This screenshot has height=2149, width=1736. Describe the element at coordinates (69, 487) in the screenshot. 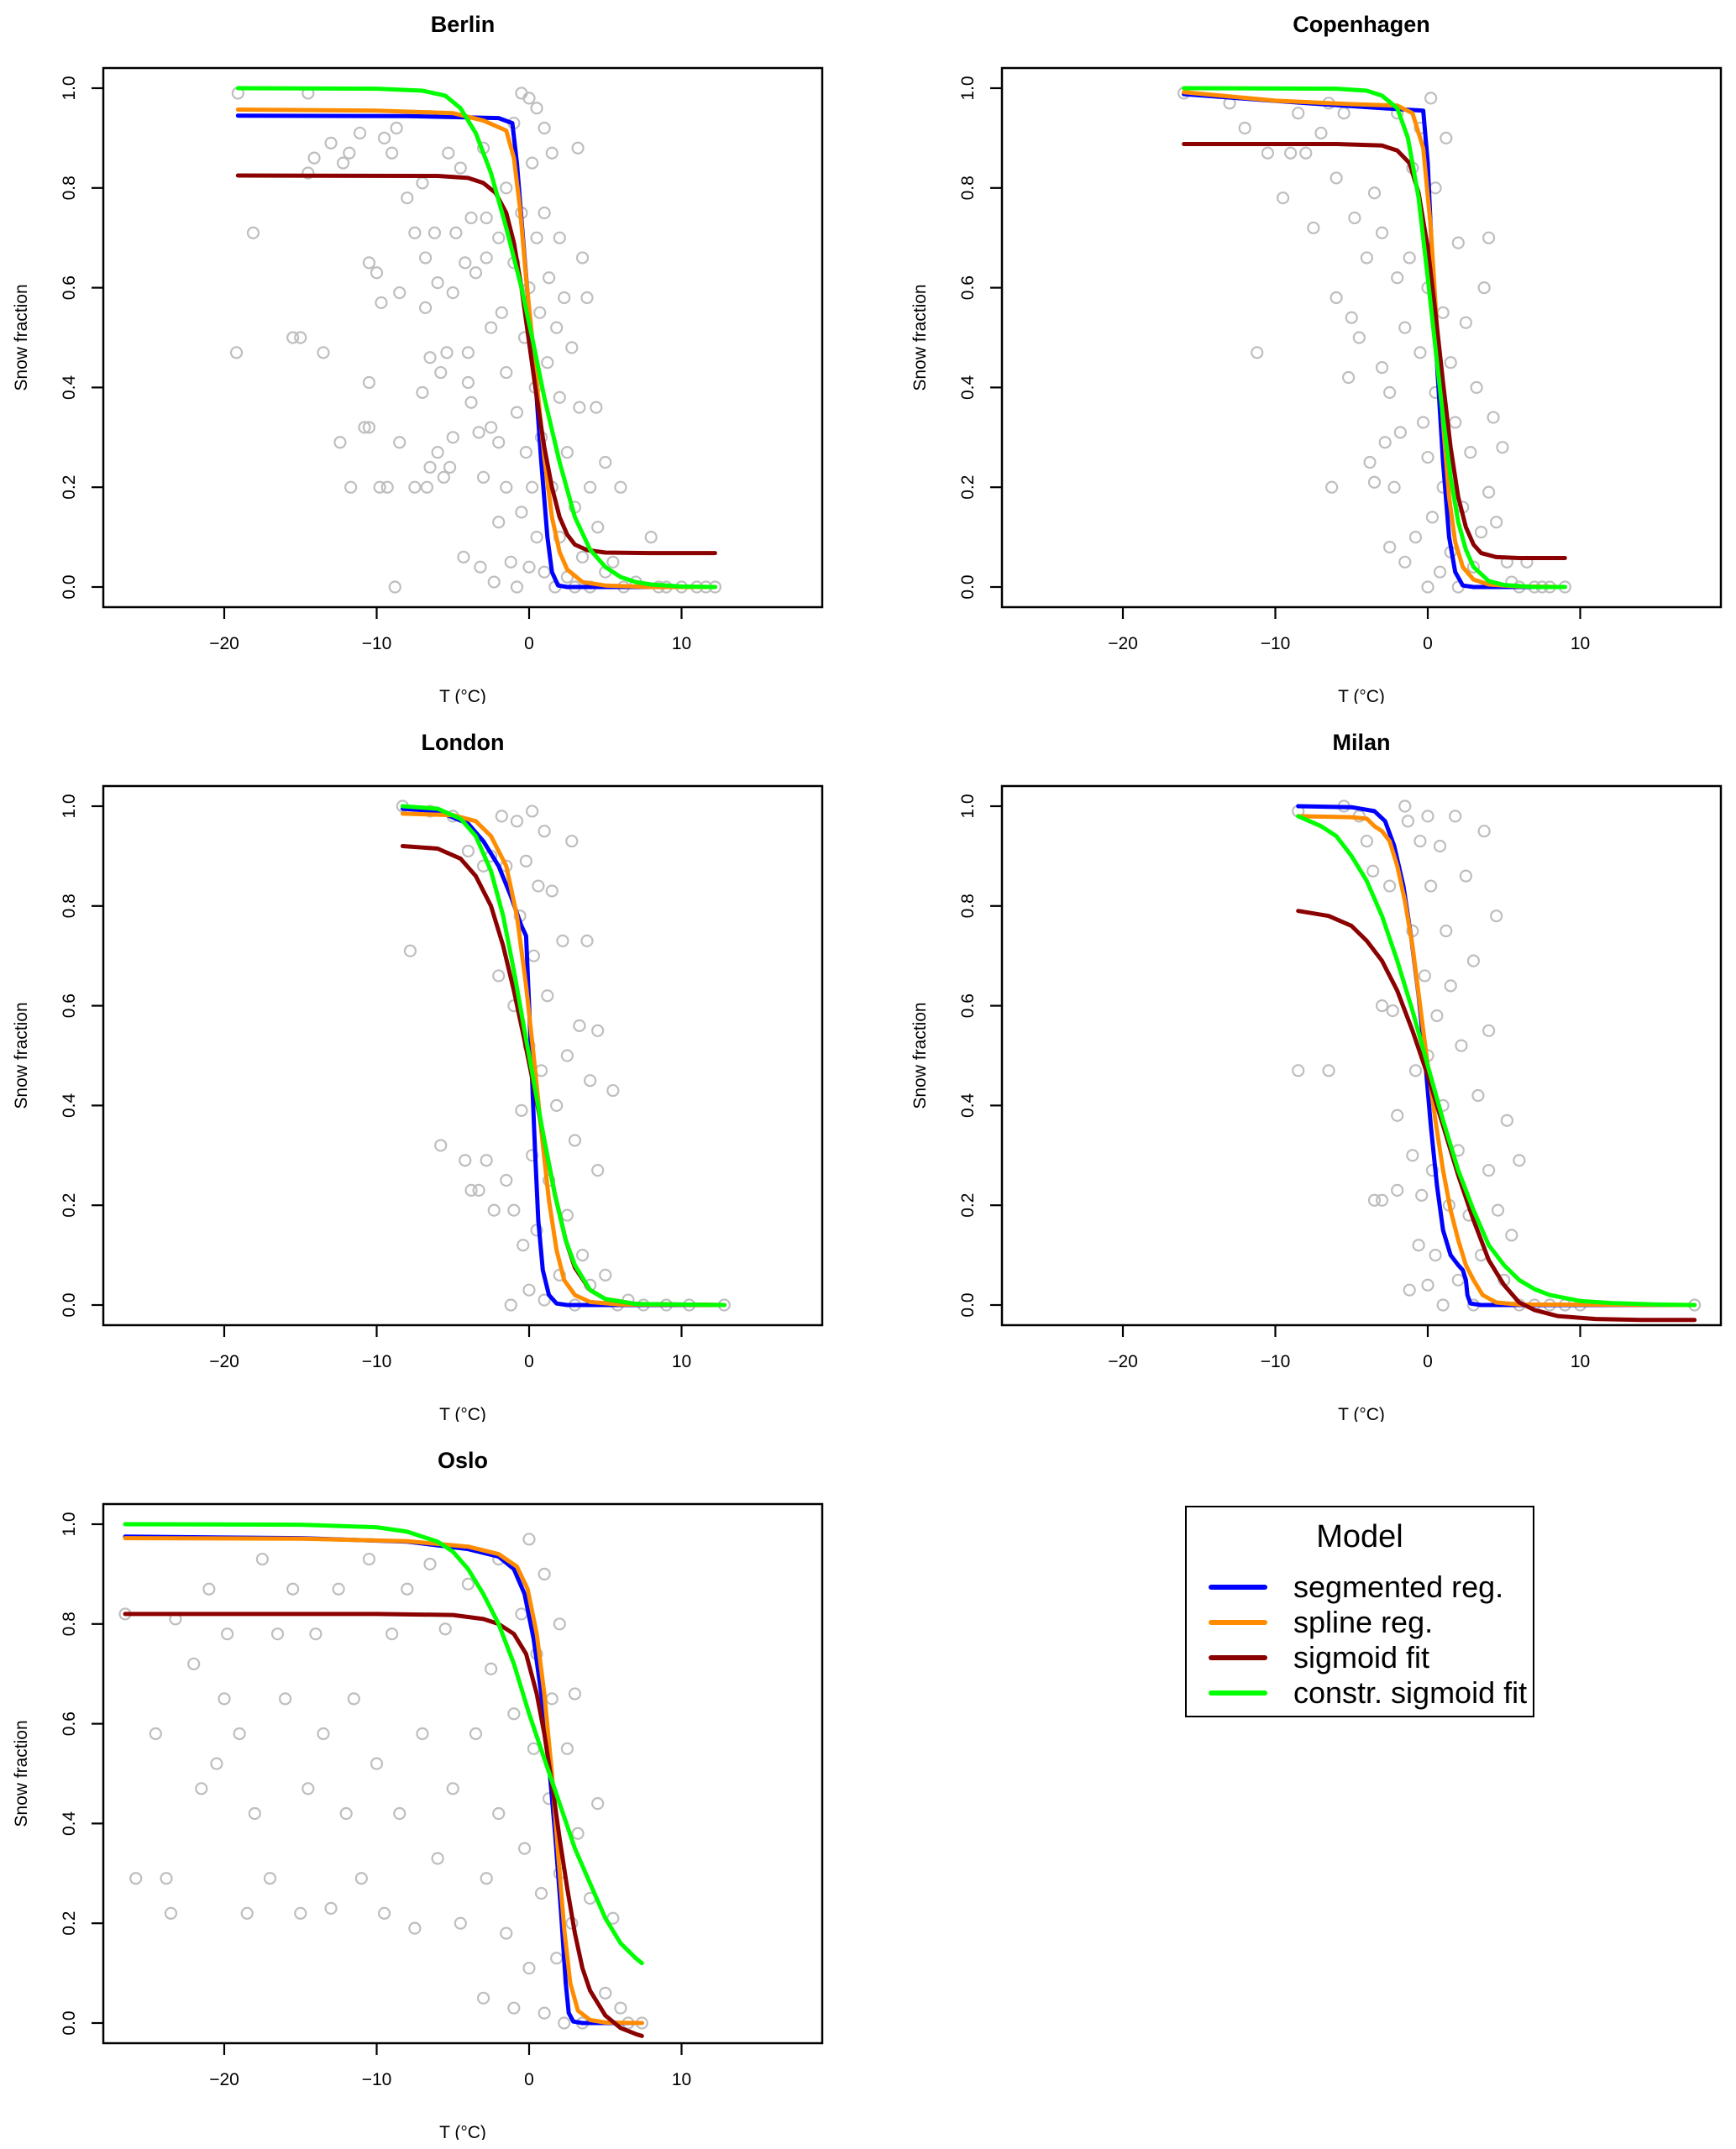

I see `y-tick-label: 0.2` at that location.